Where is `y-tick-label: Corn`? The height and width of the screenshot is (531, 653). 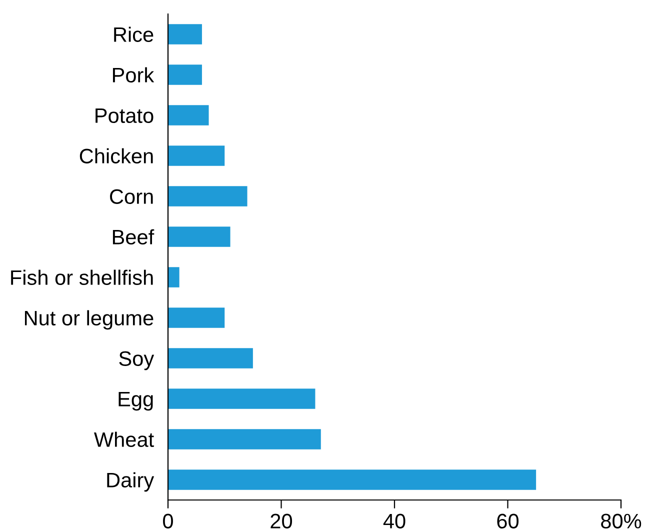 y-tick-label: Corn is located at coordinates (131, 196).